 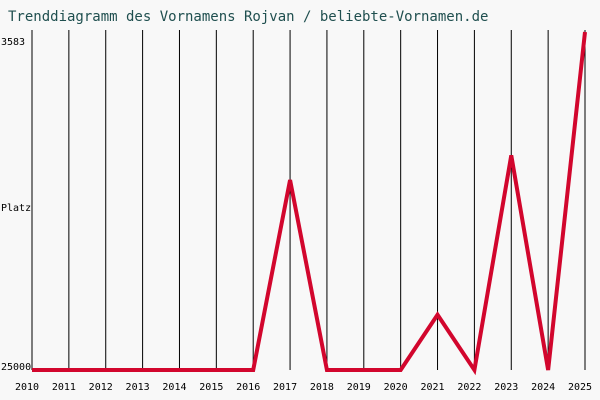 What do you see at coordinates (13, 42) in the screenshot?
I see `y-tick-label: 3583` at bounding box center [13, 42].